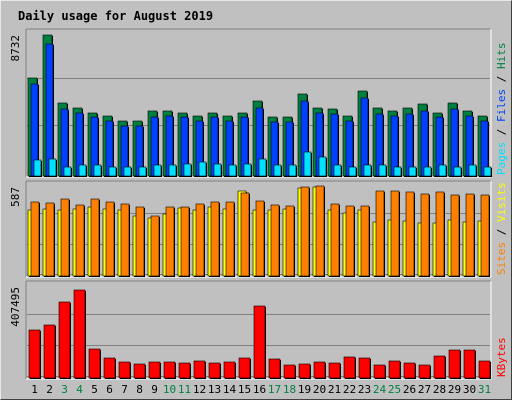  What do you see at coordinates (139, 389) in the screenshot?
I see `day-label: 8` at bounding box center [139, 389].